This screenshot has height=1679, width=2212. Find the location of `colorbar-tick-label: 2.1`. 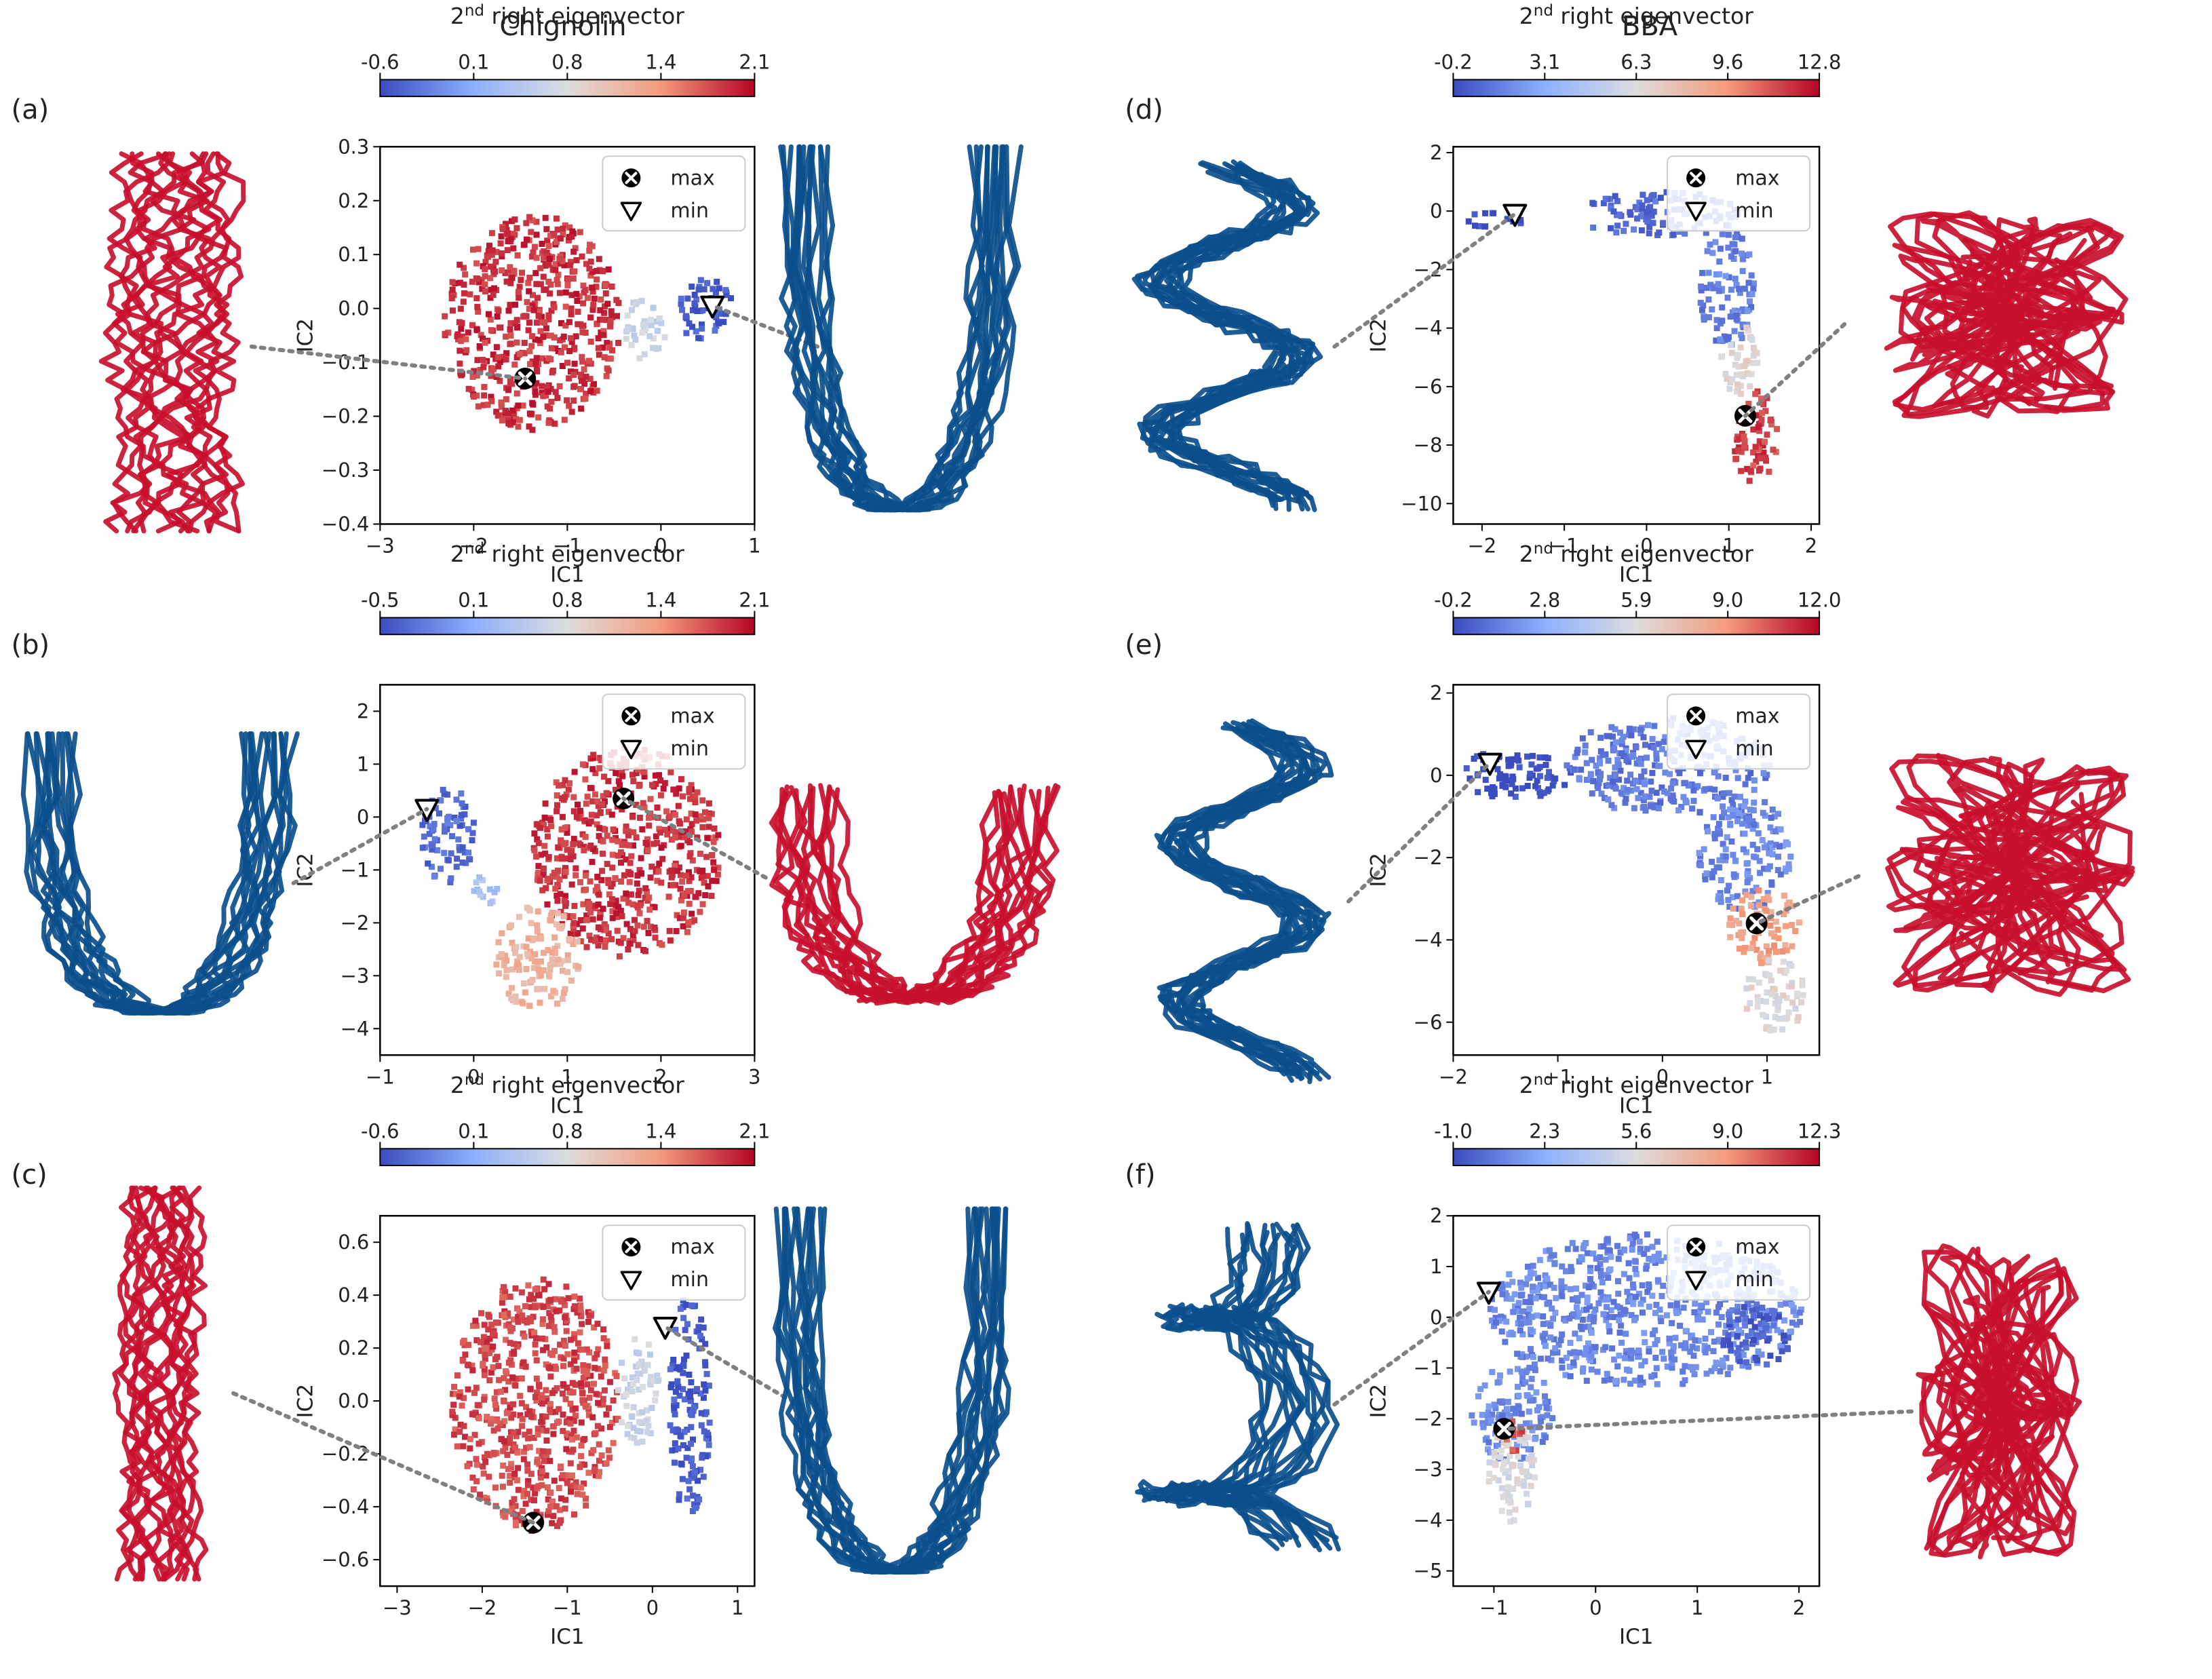

colorbar-tick-label: 2.1 is located at coordinates (755, 61).